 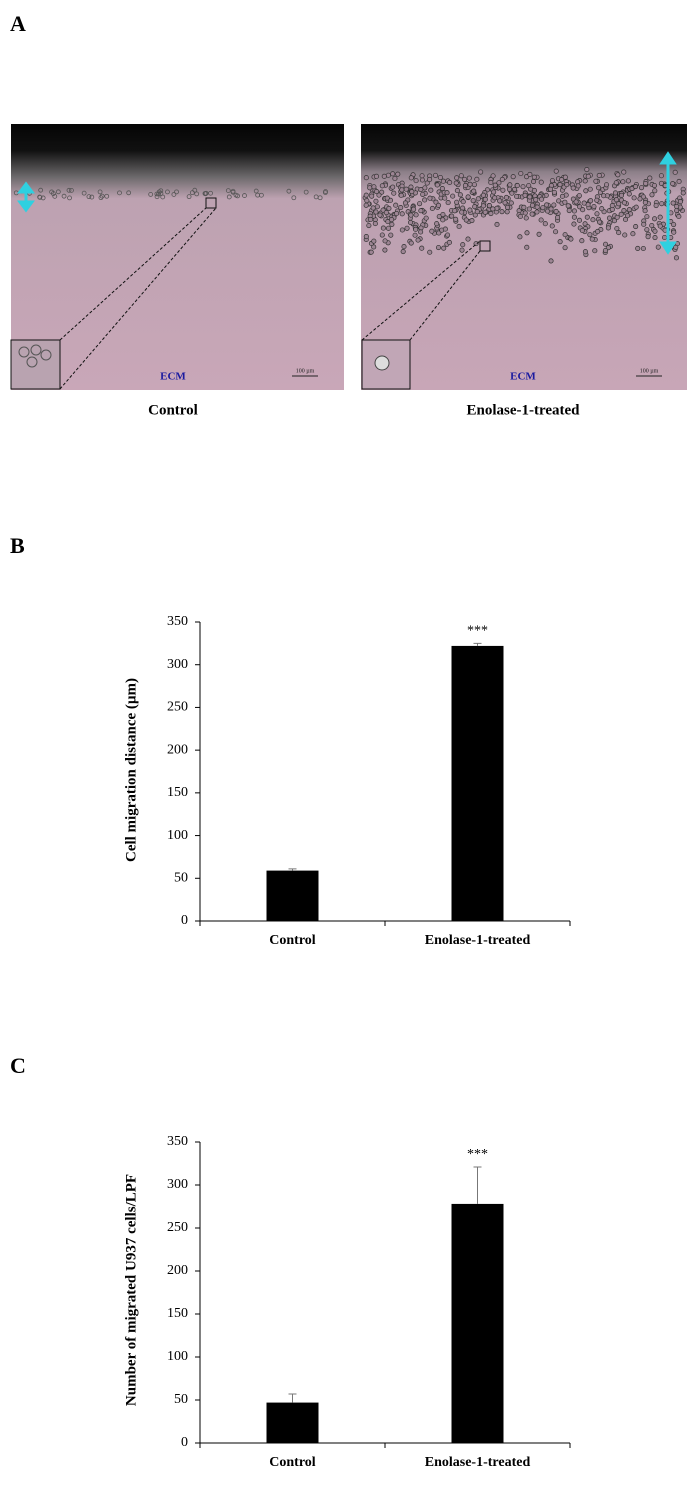 I want to click on bar, so click(x=477, y=783).